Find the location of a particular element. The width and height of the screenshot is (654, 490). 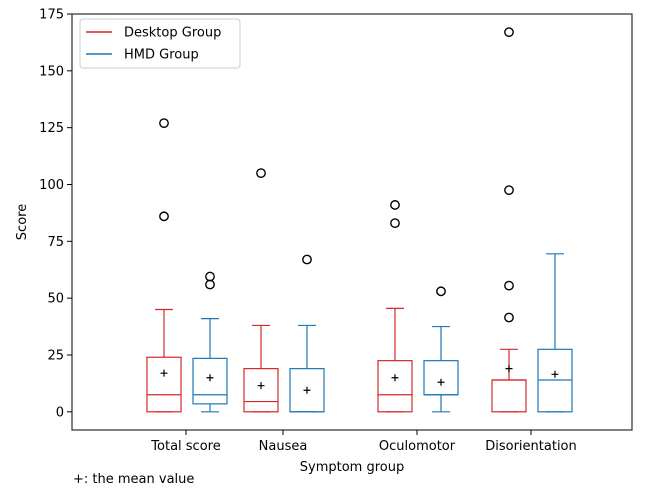

y-tick-label: 75 is located at coordinates (55, 242).